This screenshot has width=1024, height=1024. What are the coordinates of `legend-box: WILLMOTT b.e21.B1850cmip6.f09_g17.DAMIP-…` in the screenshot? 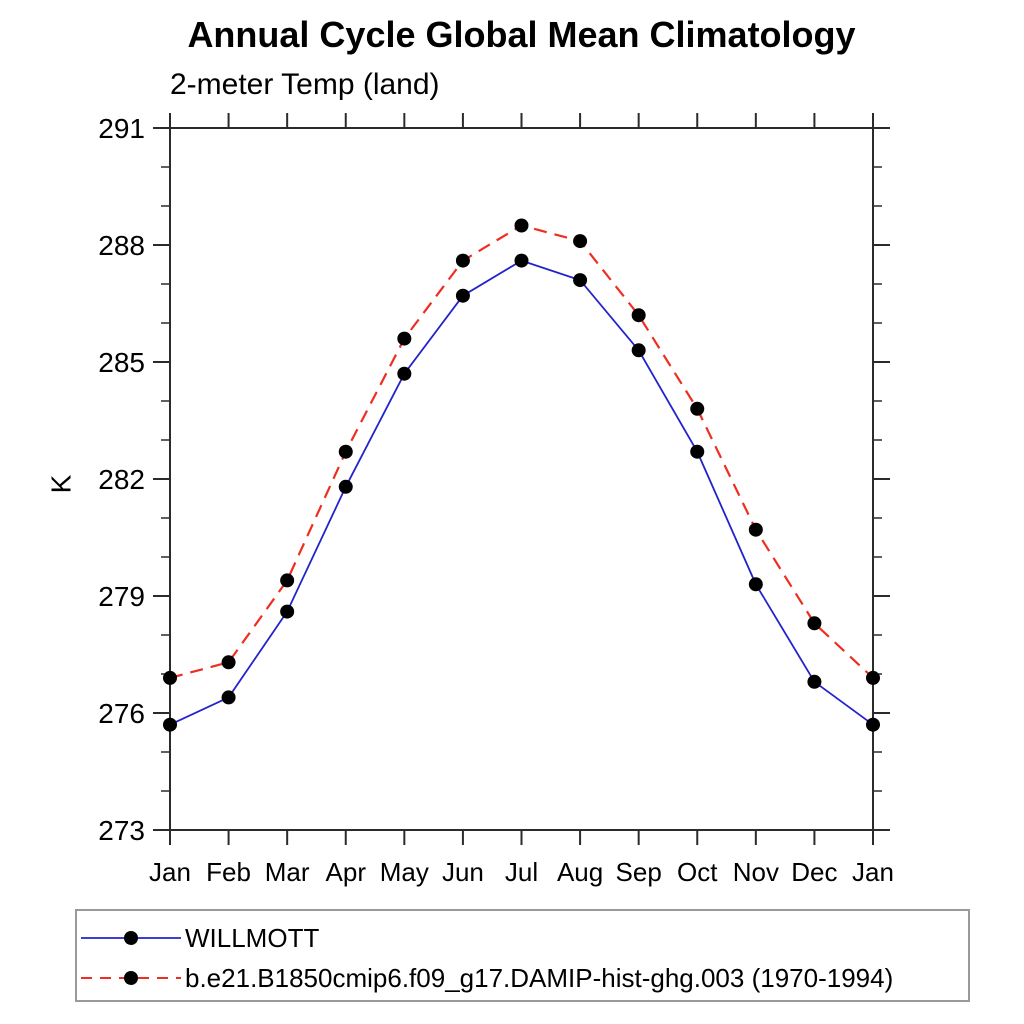 It's located at (522, 955).